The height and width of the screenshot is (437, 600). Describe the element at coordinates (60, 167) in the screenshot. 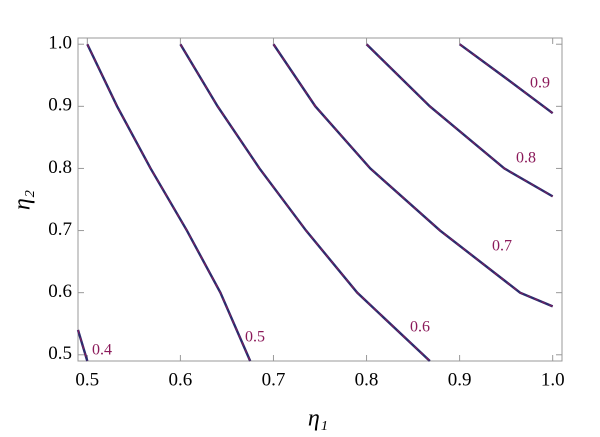

I see `y-tick-label: 0.8` at that location.